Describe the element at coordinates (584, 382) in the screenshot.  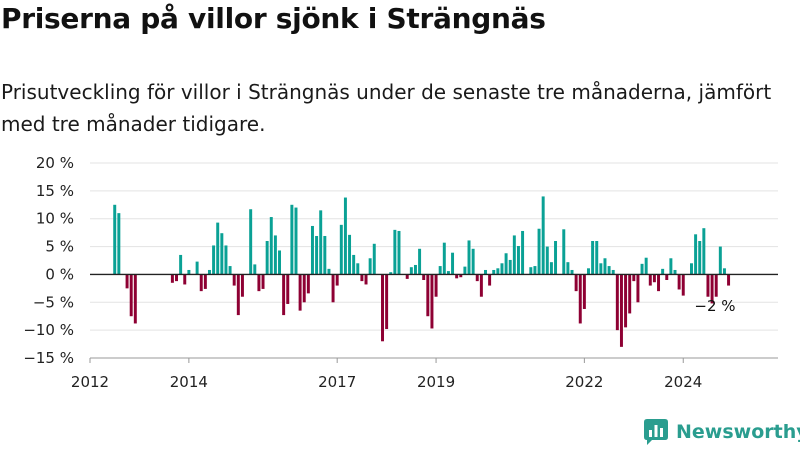
I see `x-tick-label: 2022` at that location.